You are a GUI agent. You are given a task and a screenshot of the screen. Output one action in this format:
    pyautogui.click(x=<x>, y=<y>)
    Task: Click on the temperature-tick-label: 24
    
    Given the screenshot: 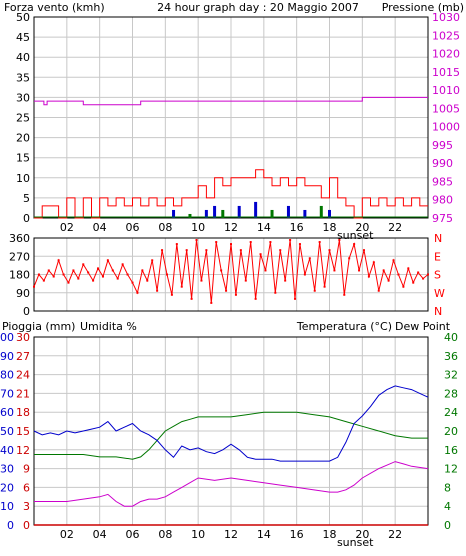 What is the action you would take?
    pyautogui.click(x=451, y=412)
    